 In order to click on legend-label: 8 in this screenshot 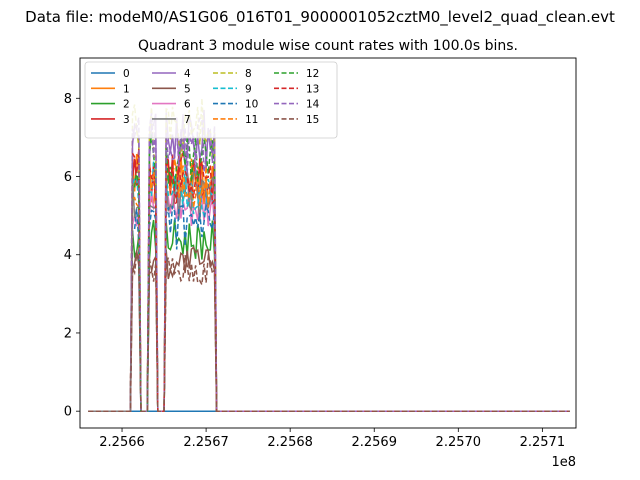, I will do `click(248, 74)`.